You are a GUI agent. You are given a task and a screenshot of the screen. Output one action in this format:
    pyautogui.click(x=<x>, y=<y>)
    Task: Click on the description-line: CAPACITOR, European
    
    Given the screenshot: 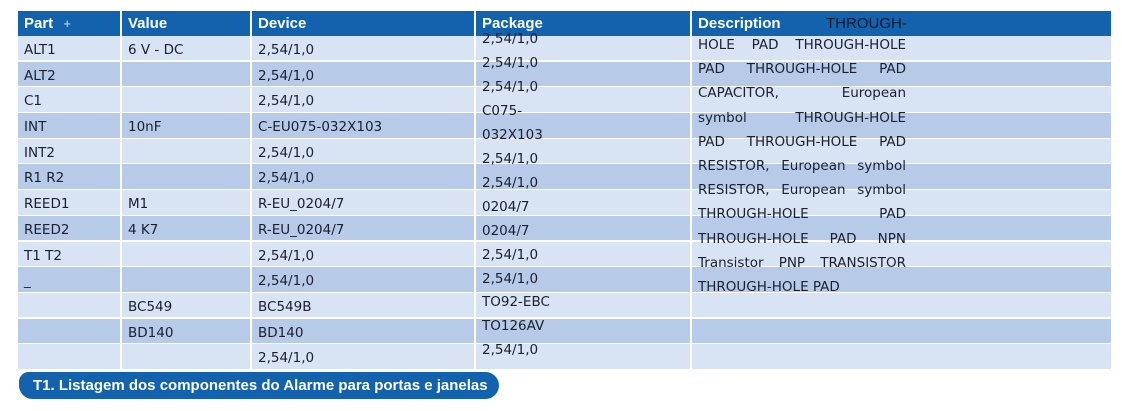 What is the action you would take?
    pyautogui.click(x=802, y=93)
    